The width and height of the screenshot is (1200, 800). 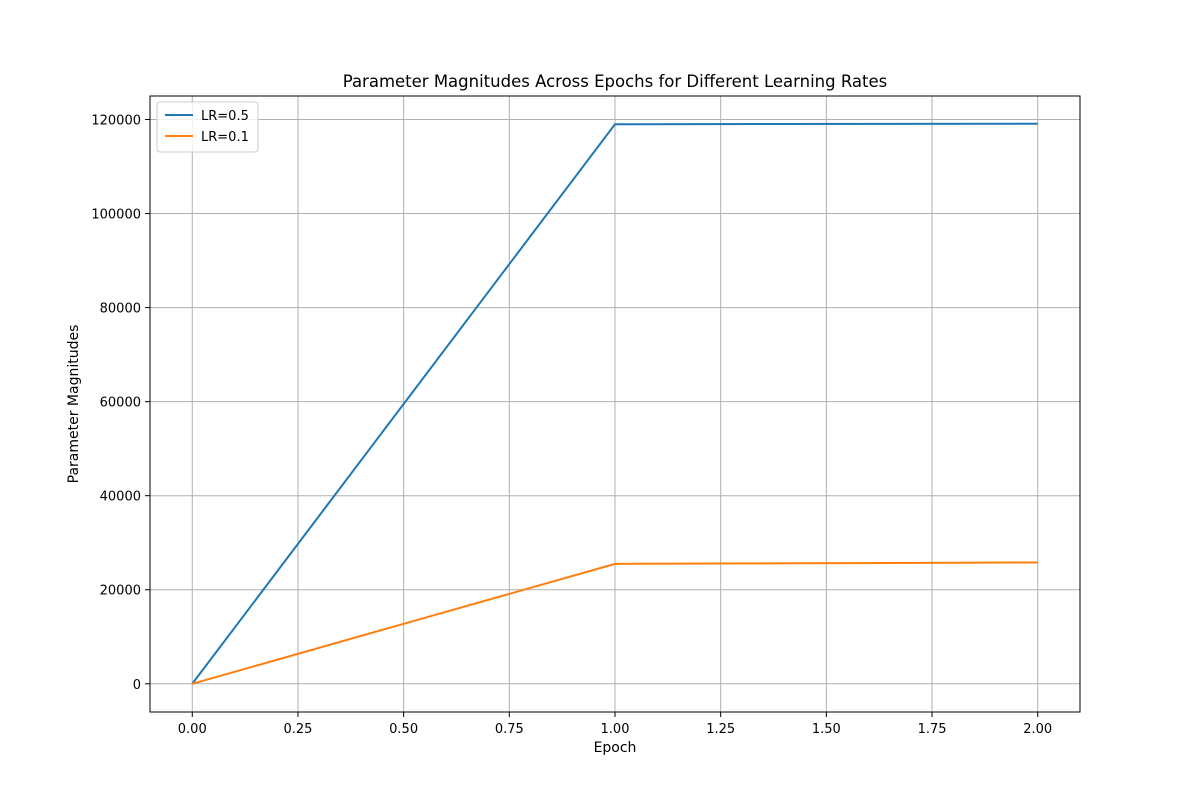 I want to click on y-axis-label: Parameter Magnitudes, so click(x=74, y=404).